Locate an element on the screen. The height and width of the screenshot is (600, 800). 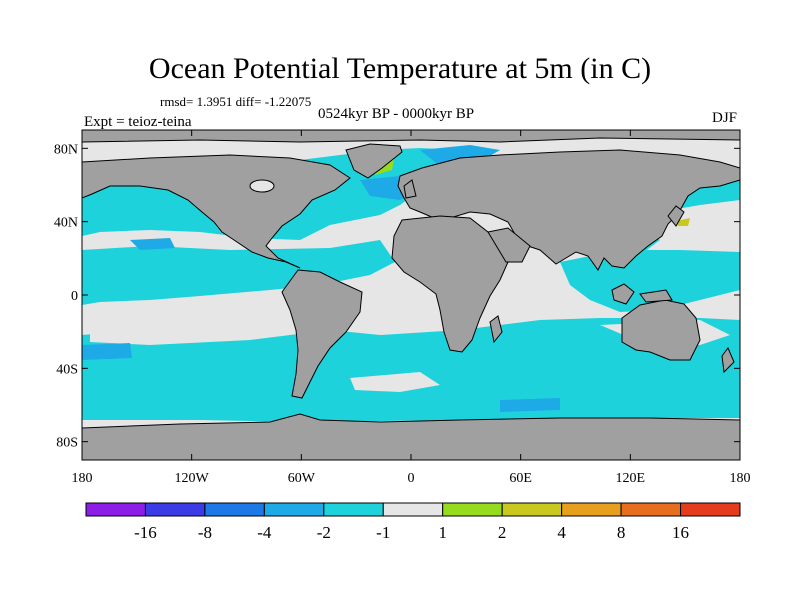
land-eurasia is located at coordinates (568, 210).